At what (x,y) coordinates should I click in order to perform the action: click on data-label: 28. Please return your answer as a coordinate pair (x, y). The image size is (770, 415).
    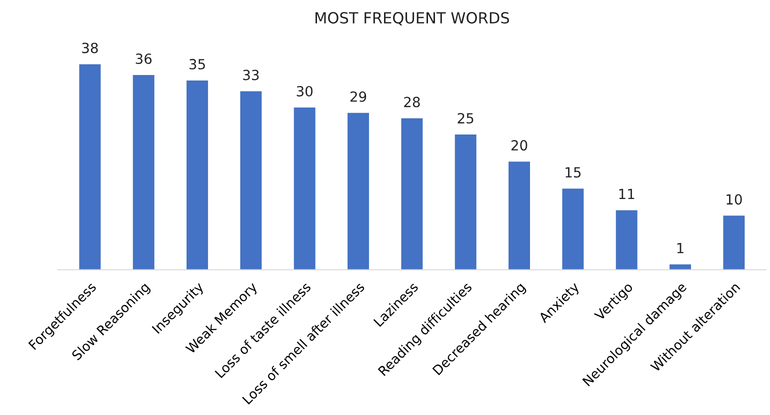
    Looking at the image, I should click on (412, 102).